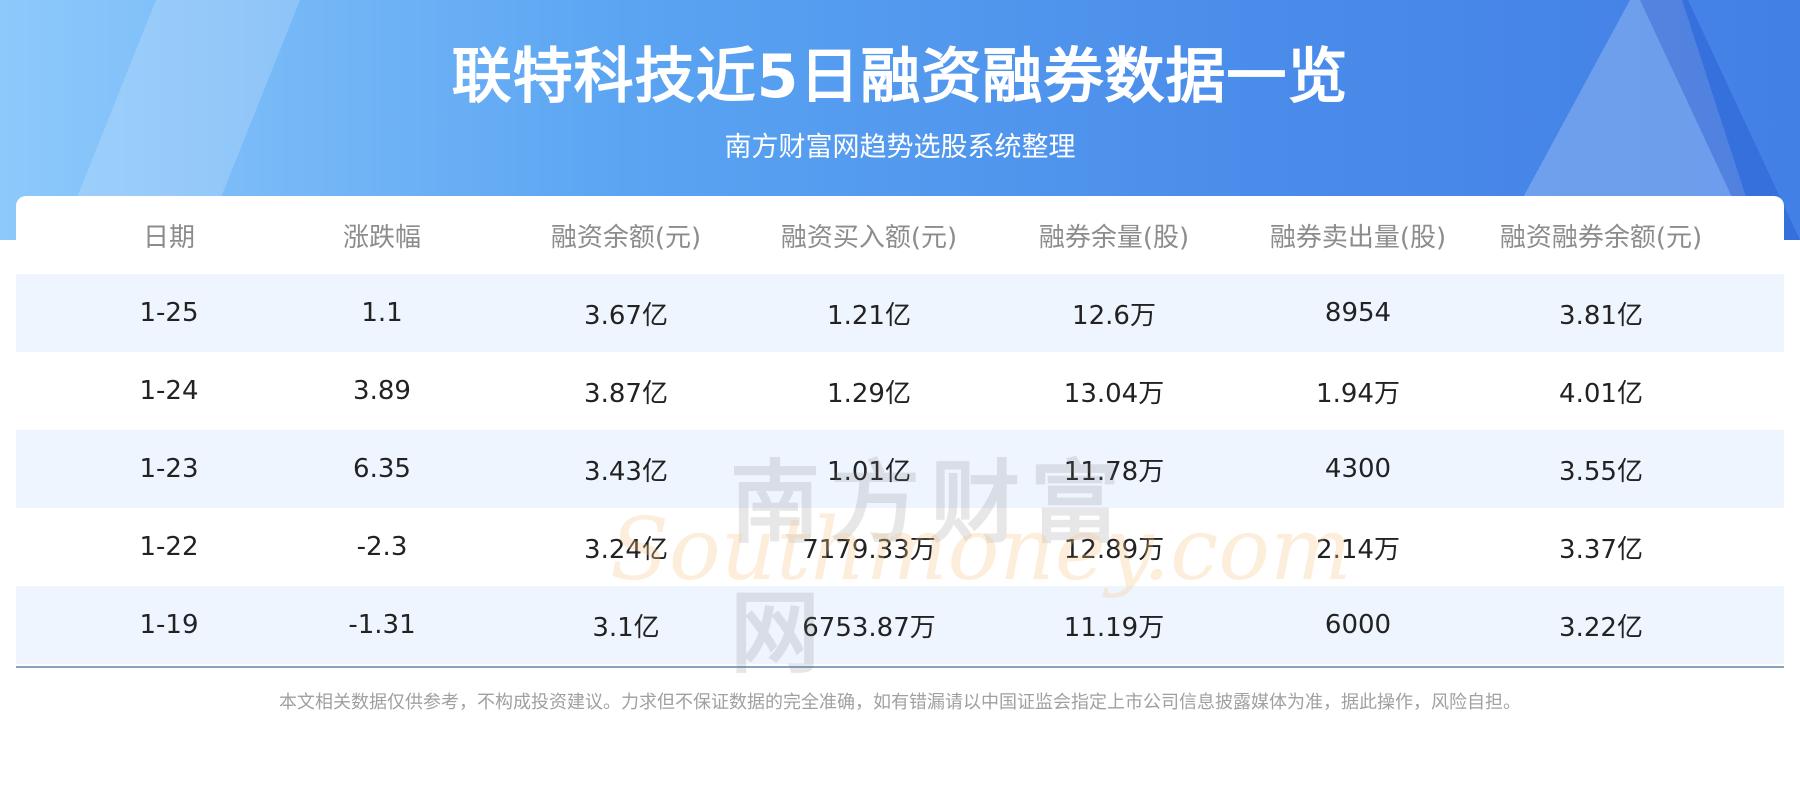  What do you see at coordinates (169, 313) in the screenshot?
I see `table-cell: 1-25` at bounding box center [169, 313].